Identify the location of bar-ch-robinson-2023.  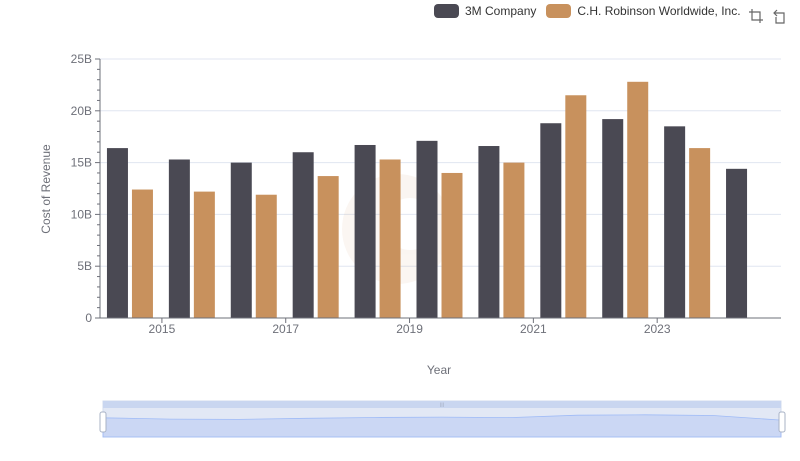
(700, 233).